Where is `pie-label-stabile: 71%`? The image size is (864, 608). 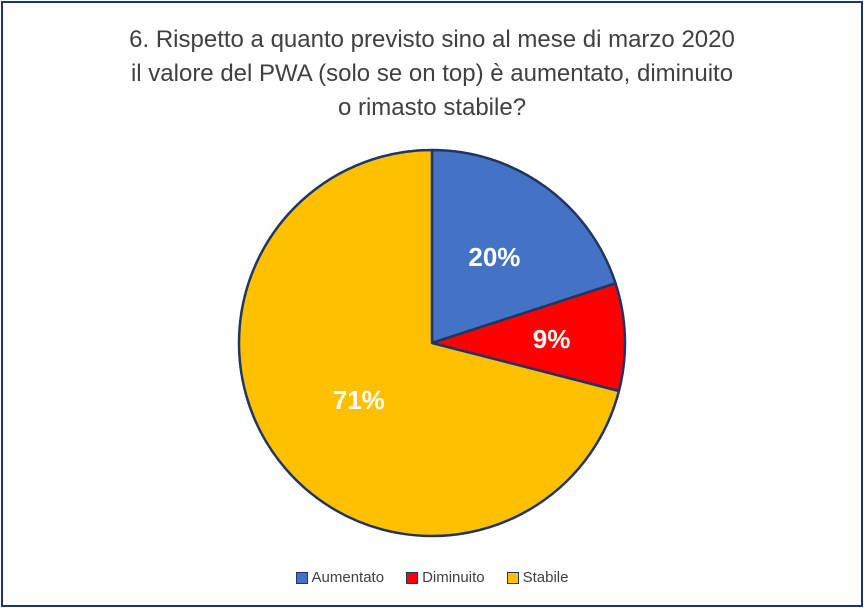 pie-label-stabile: 71% is located at coordinates (359, 400).